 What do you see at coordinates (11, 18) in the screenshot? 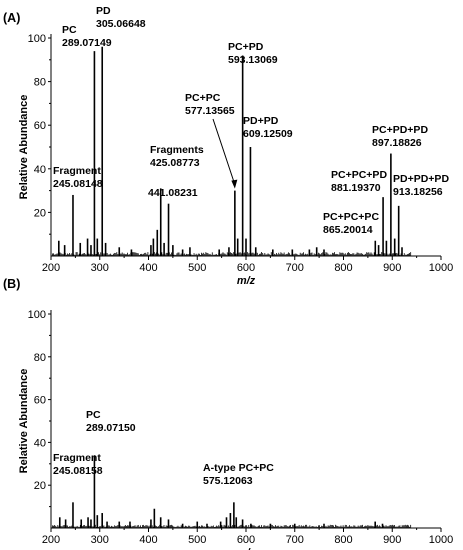
I see `panel-label: (A)` at bounding box center [11, 18].